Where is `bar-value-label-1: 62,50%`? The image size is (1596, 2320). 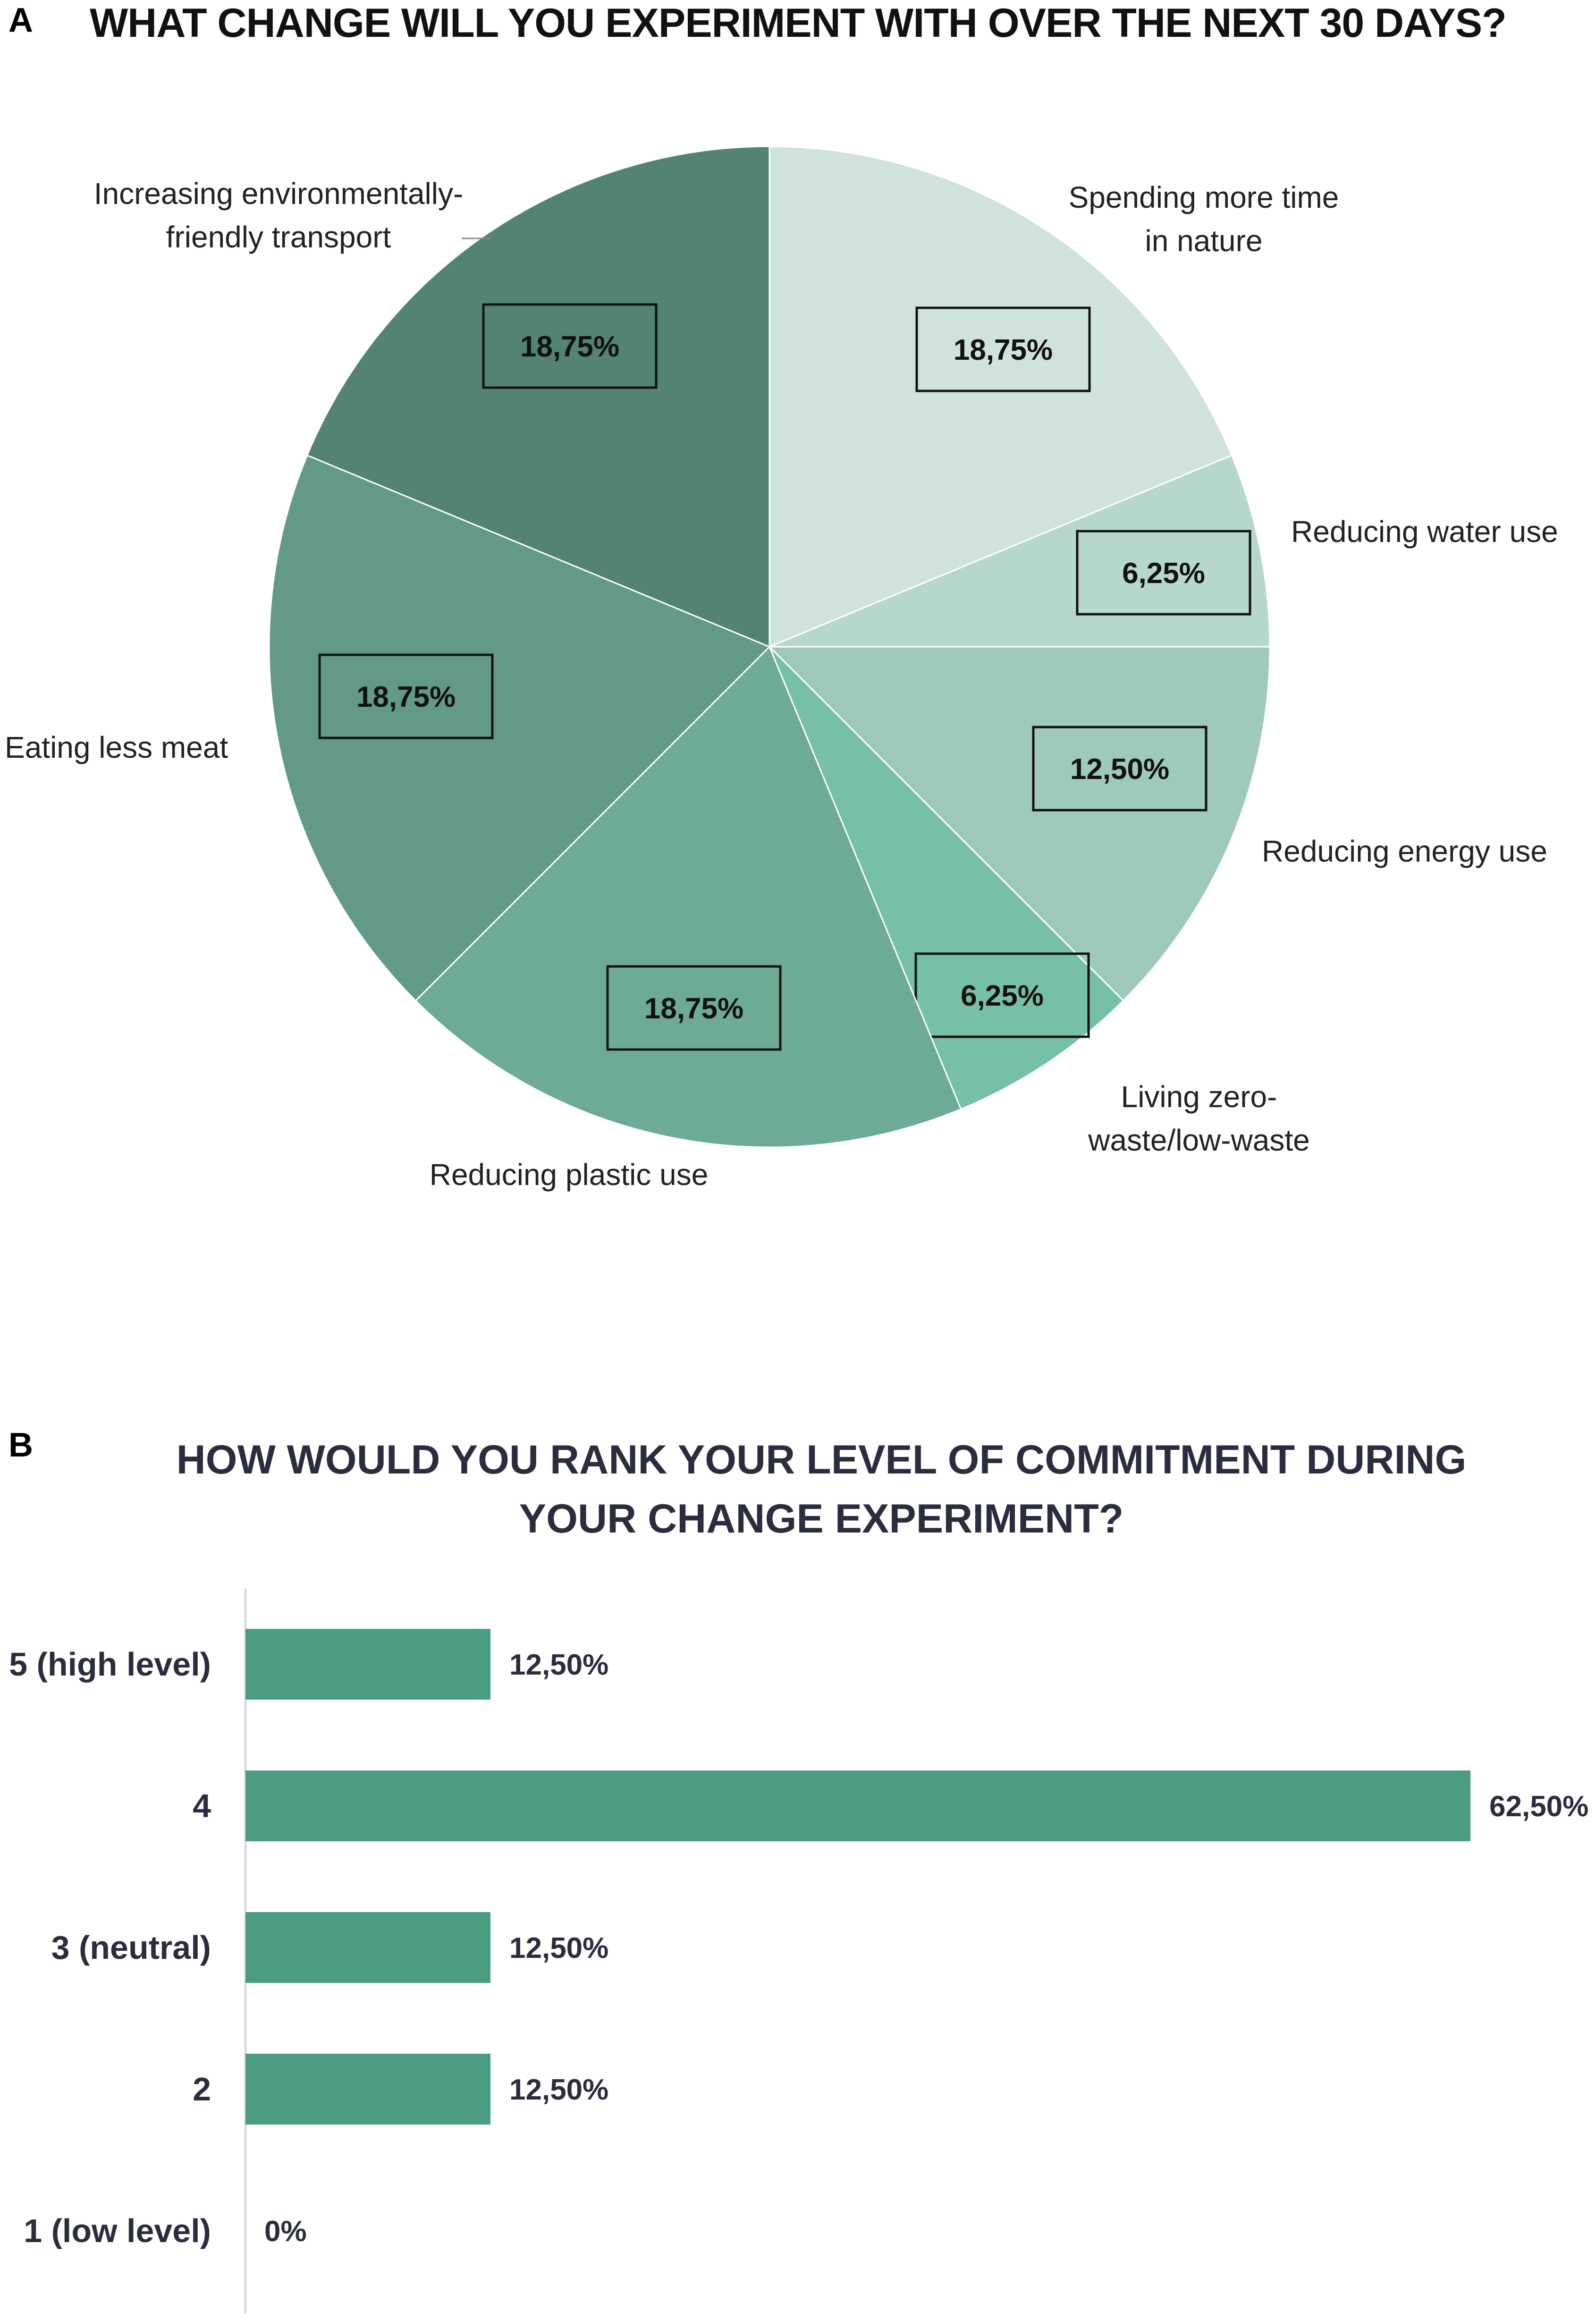 bar-value-label-1: 62,50% is located at coordinates (1538, 1807).